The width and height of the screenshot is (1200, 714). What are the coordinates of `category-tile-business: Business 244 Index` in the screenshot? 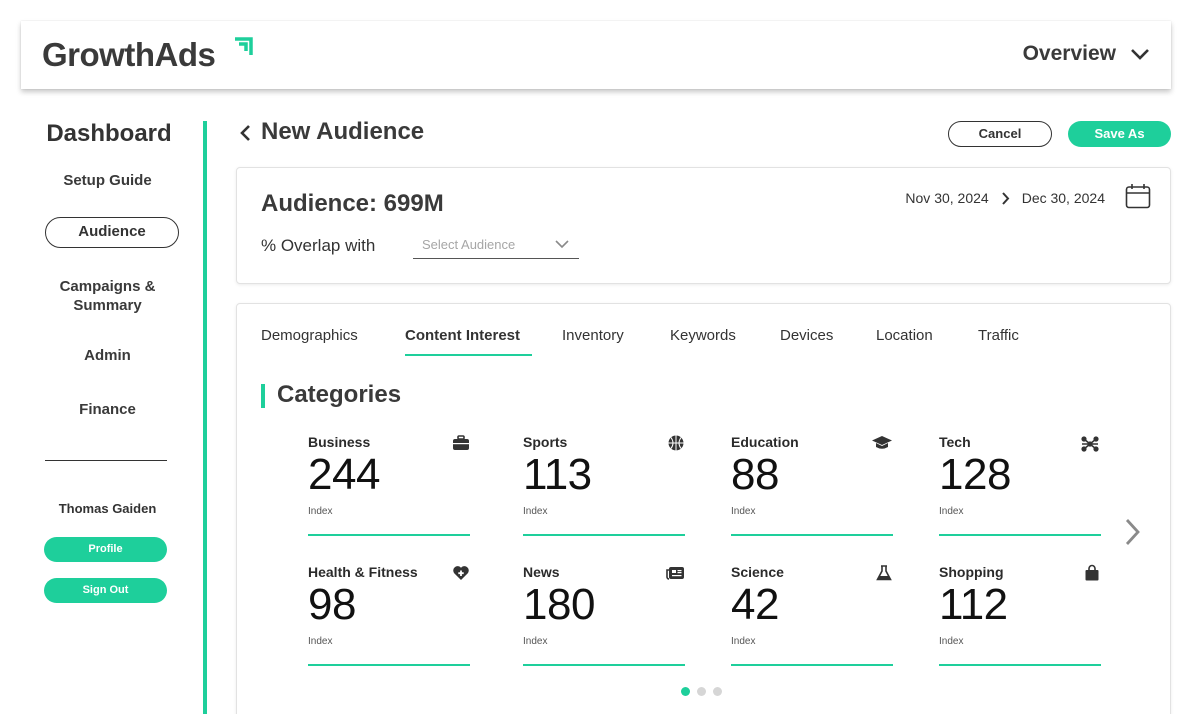 It's located at (389, 485).